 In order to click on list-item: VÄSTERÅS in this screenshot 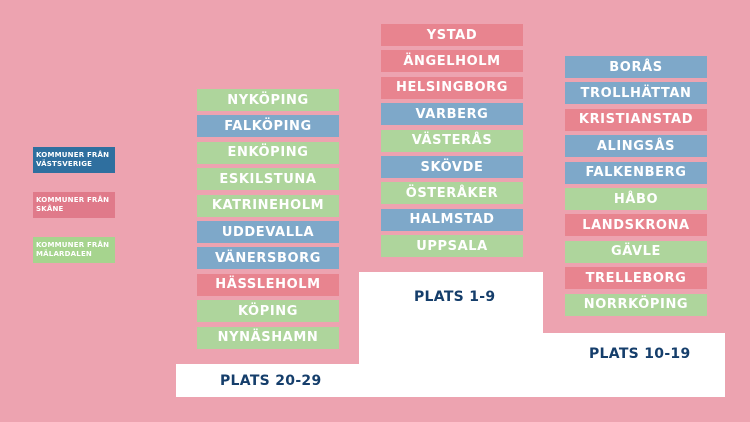, I will do `click(452, 140)`.